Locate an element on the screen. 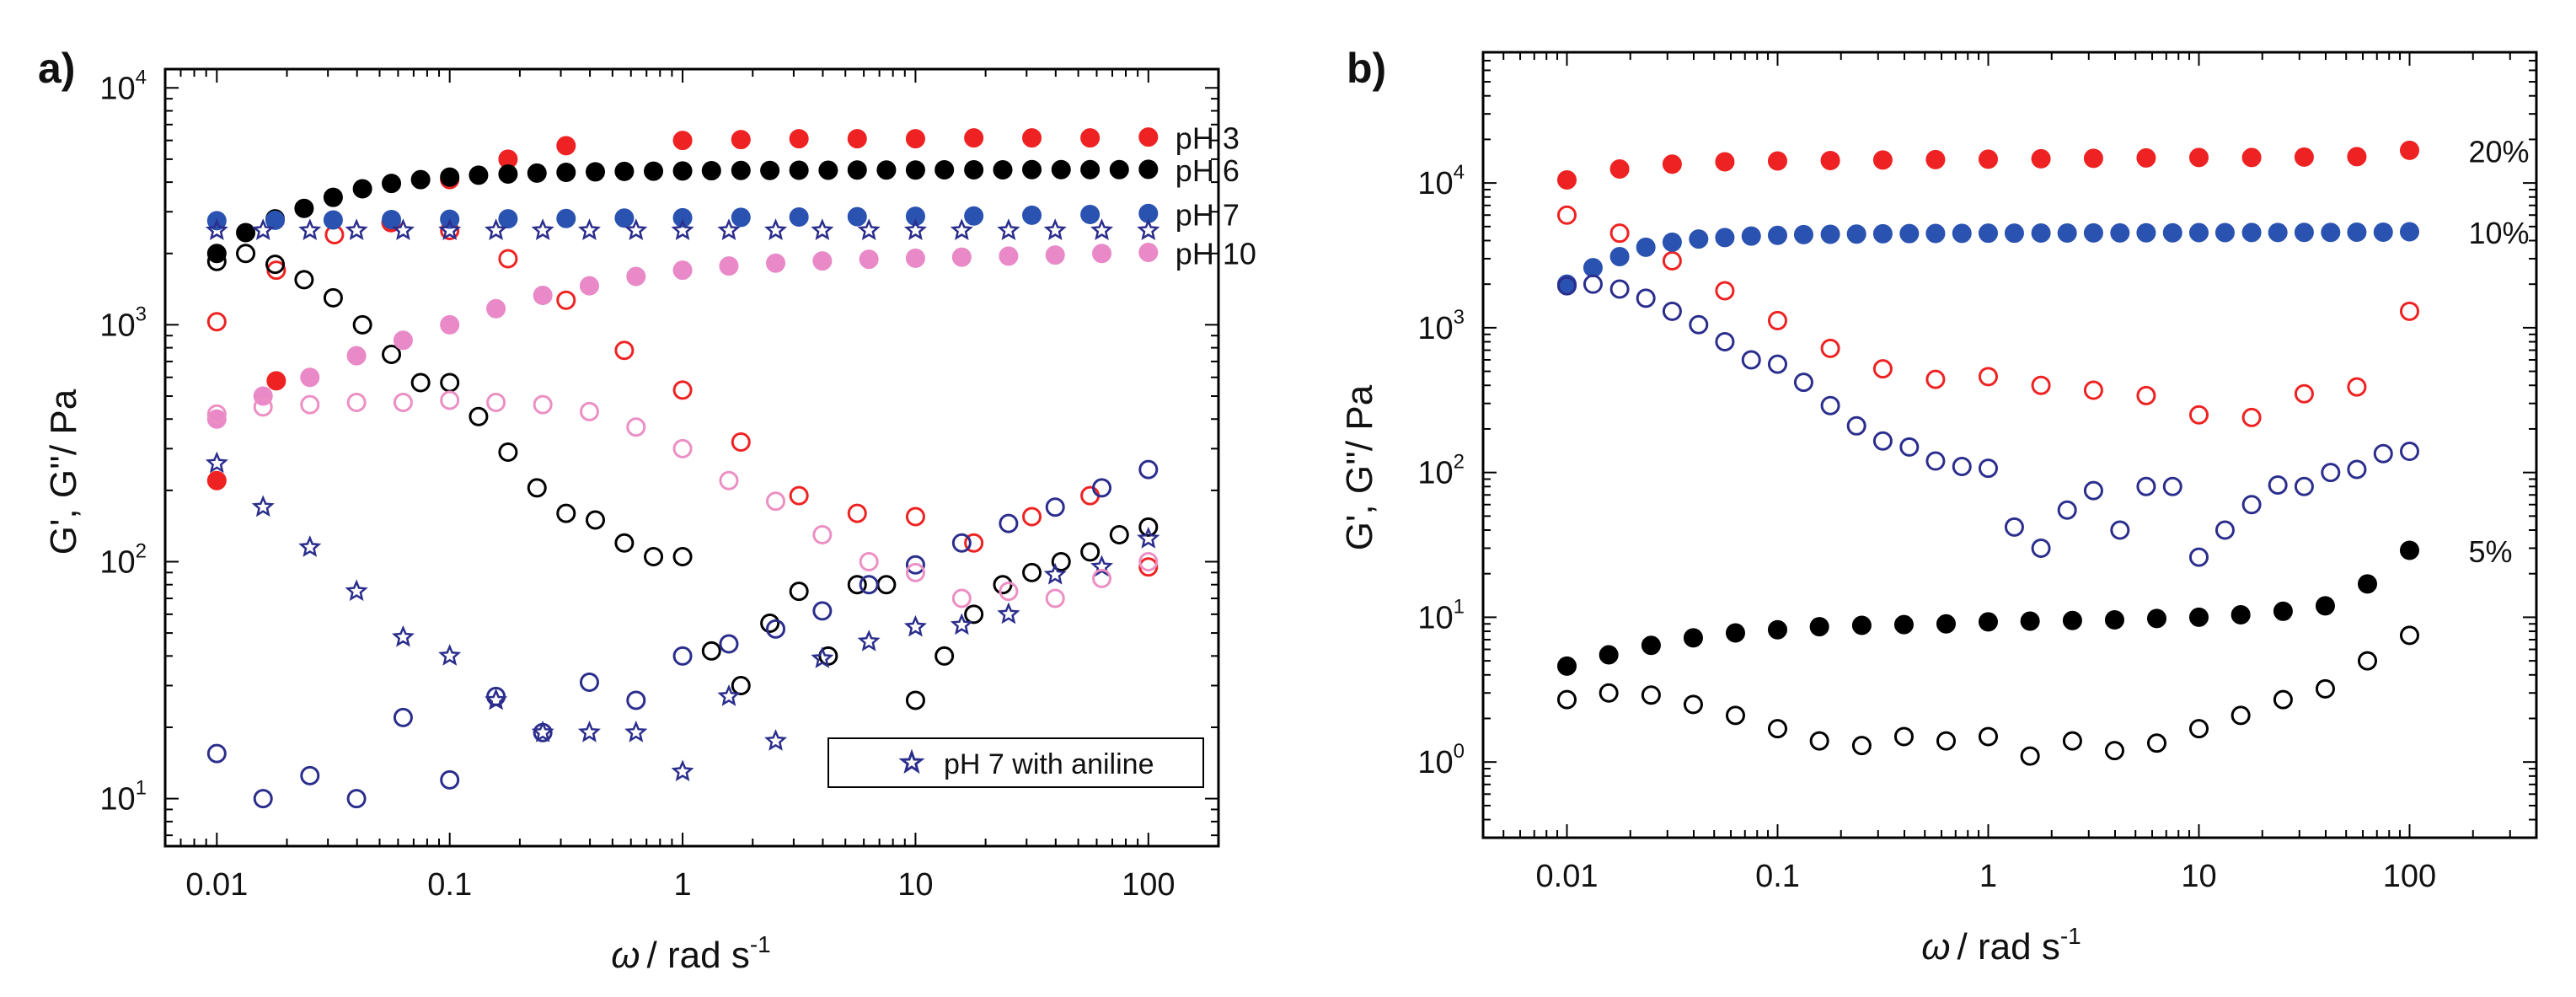  panel-a-y-axis-label: G', G''/ Pa is located at coordinates (63, 472).